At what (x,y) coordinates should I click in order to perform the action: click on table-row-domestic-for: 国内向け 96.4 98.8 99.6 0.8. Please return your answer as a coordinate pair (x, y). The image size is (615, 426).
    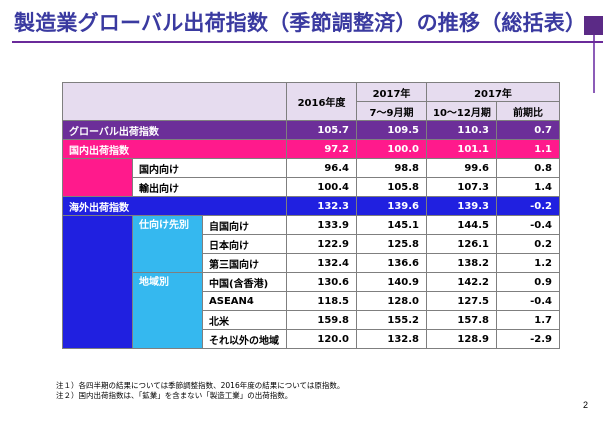
    Looking at the image, I should click on (311, 177).